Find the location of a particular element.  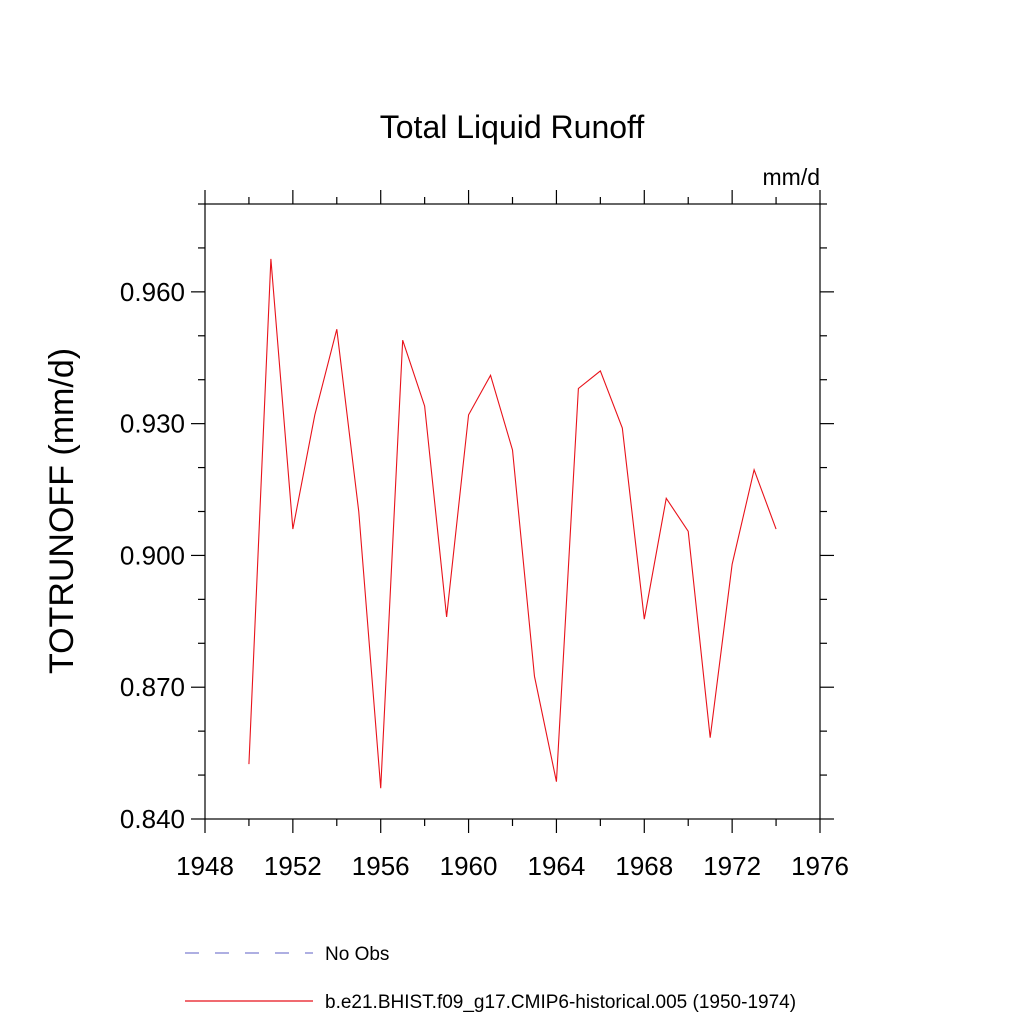

x-tick-label: 1976 is located at coordinates (820, 866).